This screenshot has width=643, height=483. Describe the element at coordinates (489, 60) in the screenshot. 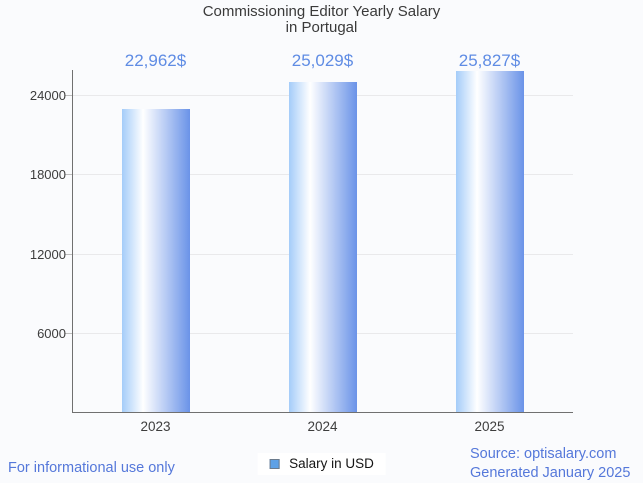

I see `bar-value-label: 25,827$` at that location.